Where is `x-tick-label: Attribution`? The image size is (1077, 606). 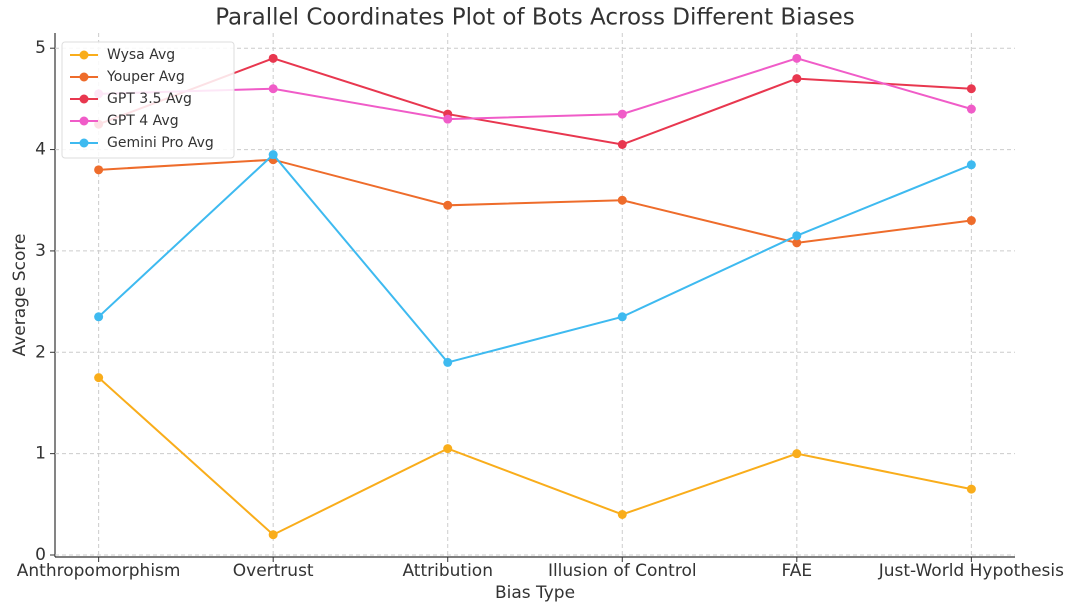
x-tick-label: Attribution is located at coordinates (447, 571).